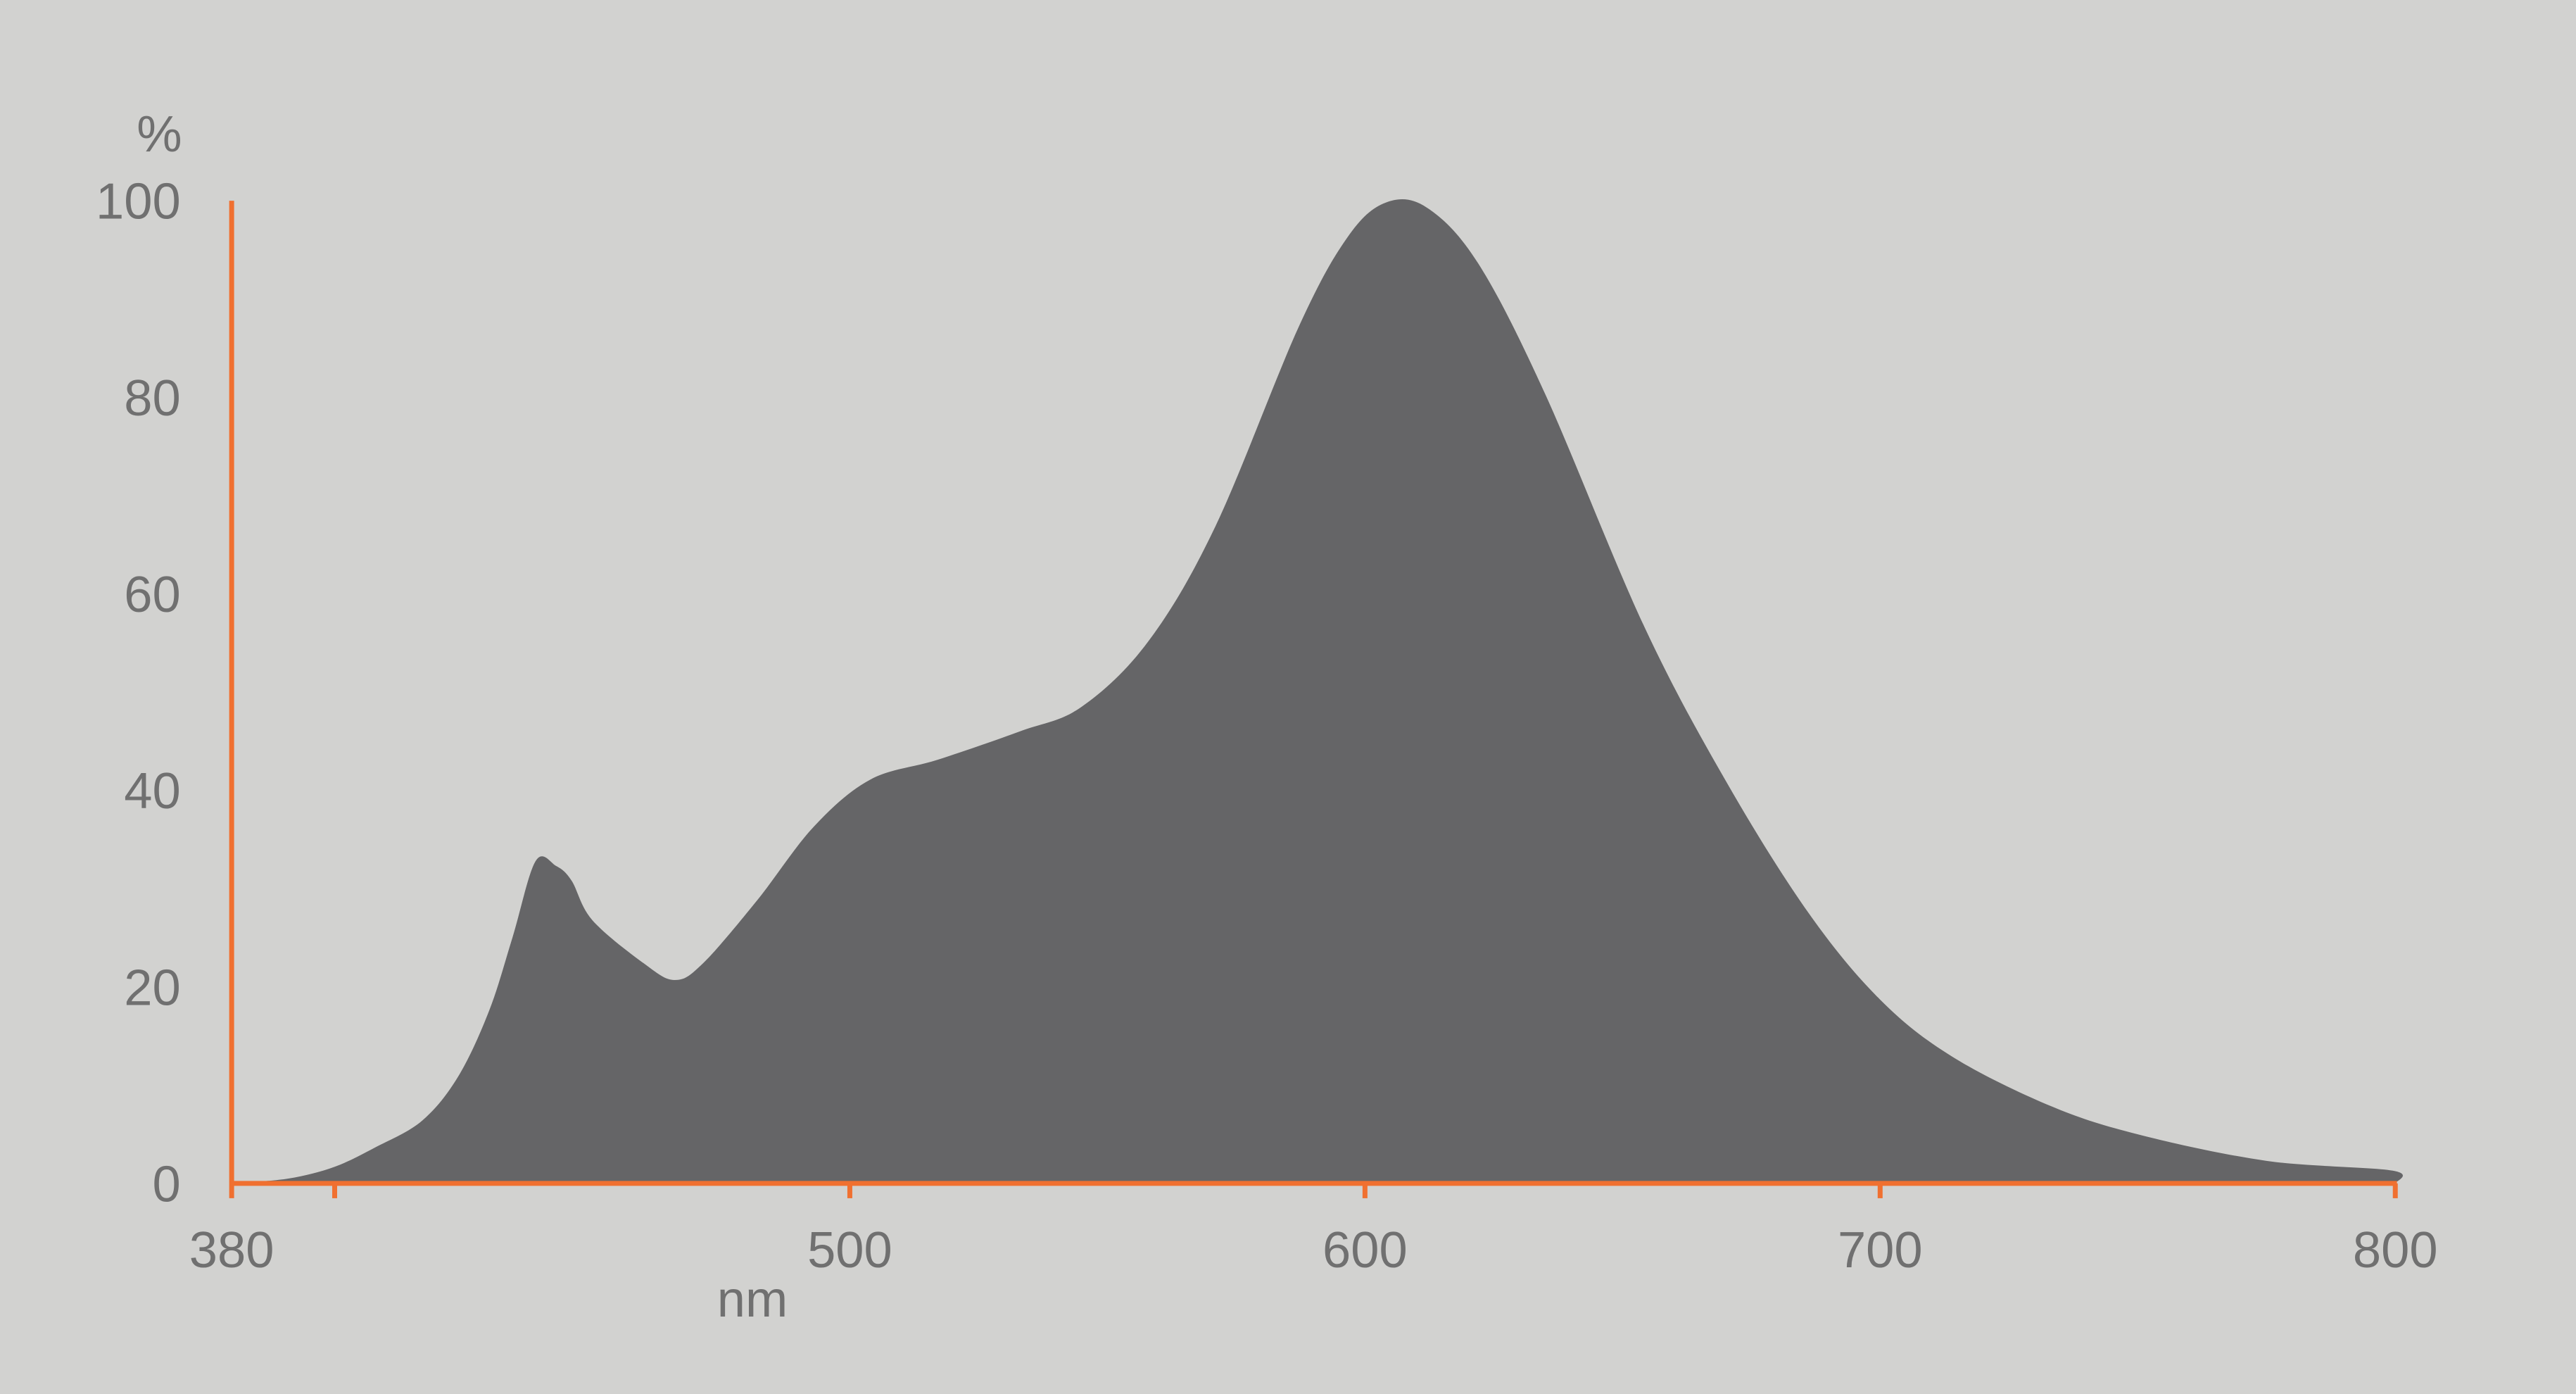  What do you see at coordinates (1313, 1250) in the screenshot?
I see `x-tick-labels: 380 500 600 700 800` at bounding box center [1313, 1250].